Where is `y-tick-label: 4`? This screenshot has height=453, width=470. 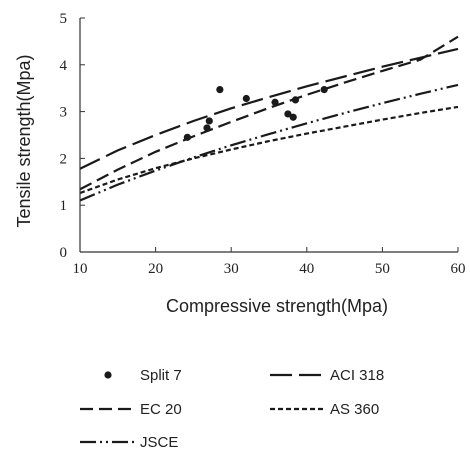
y-tick-label: 4 is located at coordinates (64, 66).